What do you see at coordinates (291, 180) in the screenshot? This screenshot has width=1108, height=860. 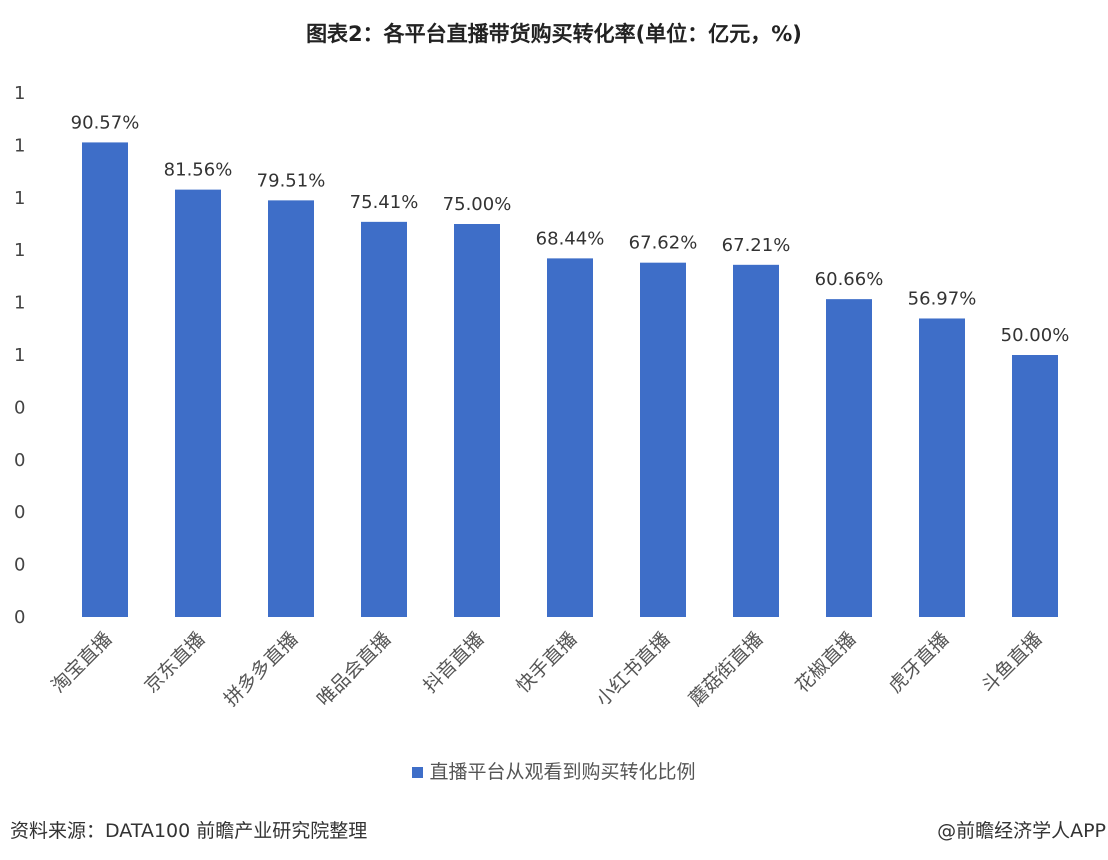 I see `data-label: 79.51%` at bounding box center [291, 180].